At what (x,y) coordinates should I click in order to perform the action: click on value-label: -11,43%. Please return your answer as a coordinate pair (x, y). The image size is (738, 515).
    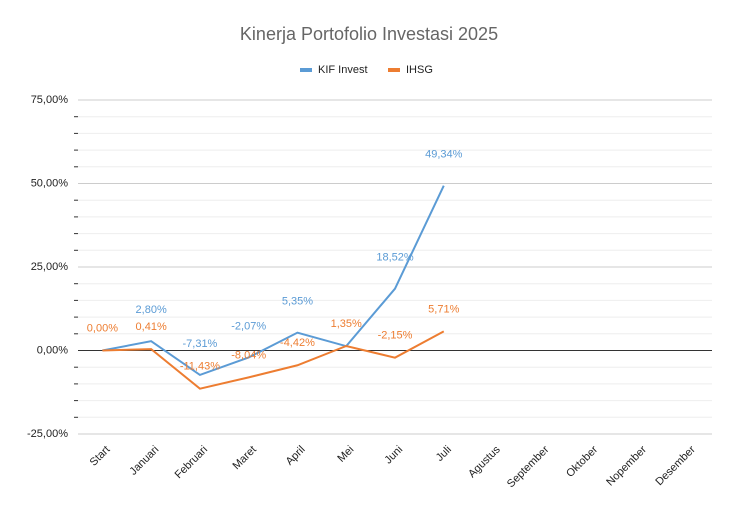
    Looking at the image, I should click on (200, 367).